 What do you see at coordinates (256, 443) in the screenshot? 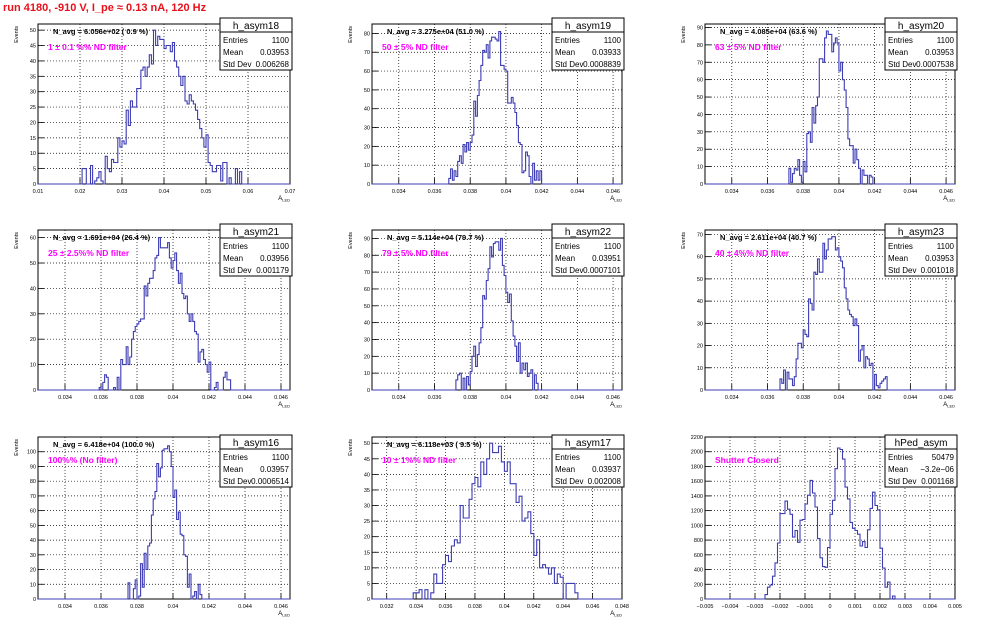
I see `stats-box-title: h_asym16` at bounding box center [256, 443].